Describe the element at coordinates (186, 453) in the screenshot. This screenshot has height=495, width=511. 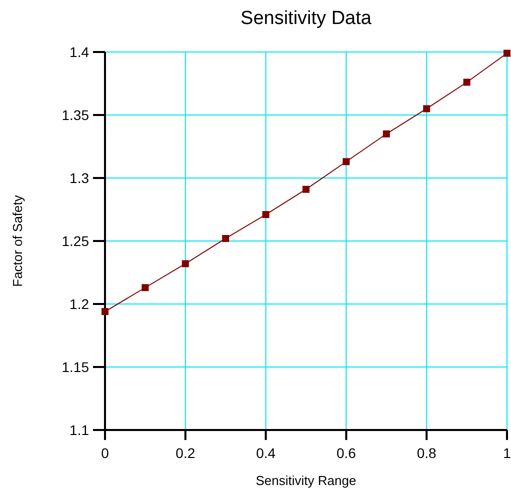
I see `x-tick-label: 0.2` at that location.